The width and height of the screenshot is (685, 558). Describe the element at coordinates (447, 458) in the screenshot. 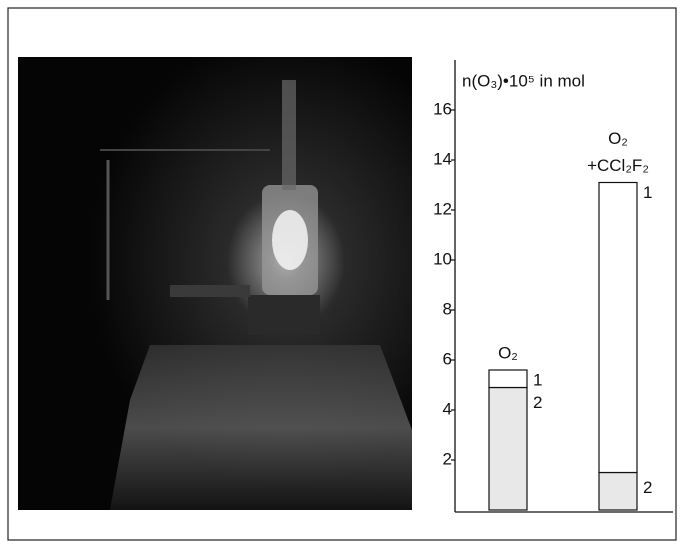

I see `y-tick-label: 2` at that location.